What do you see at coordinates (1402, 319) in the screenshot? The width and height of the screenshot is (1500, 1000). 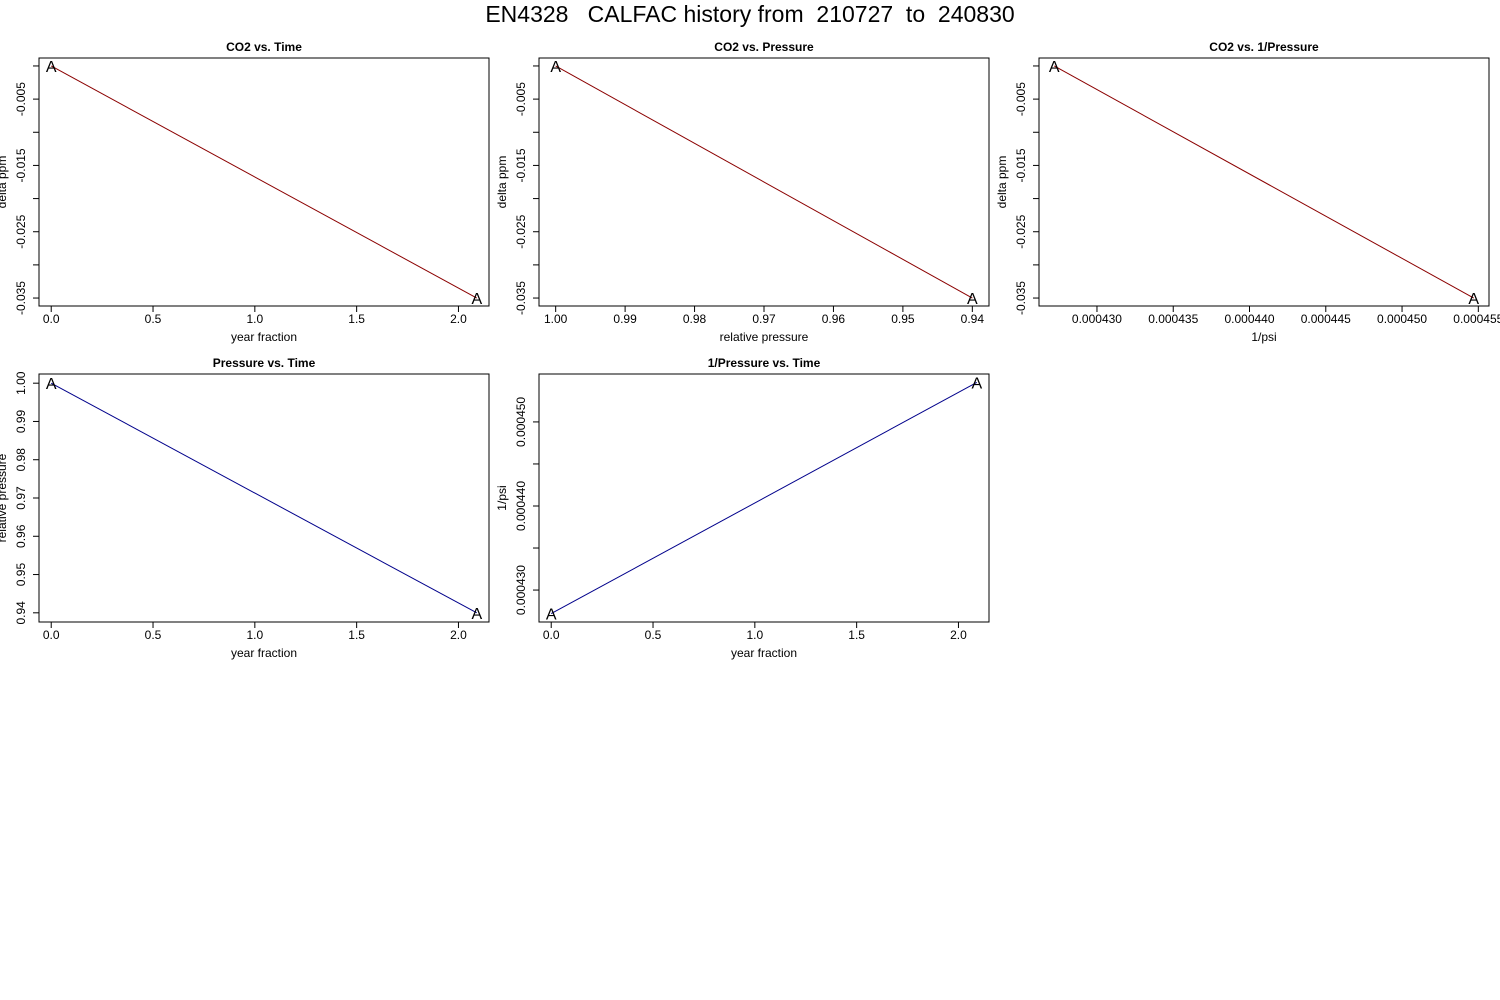 I see `x-tick-label: 0.000450` at bounding box center [1402, 319].